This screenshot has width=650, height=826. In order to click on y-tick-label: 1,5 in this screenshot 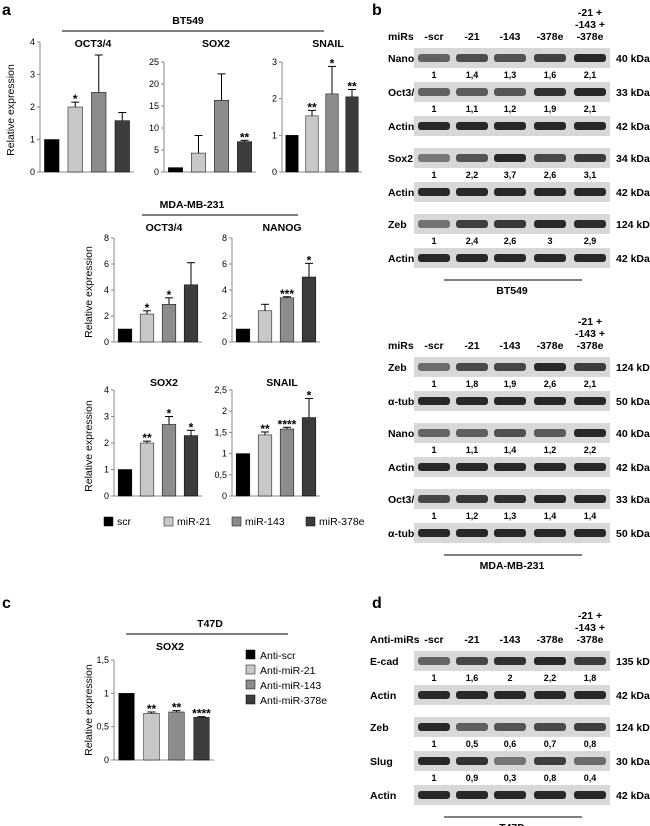, I will do `click(102, 660)`.